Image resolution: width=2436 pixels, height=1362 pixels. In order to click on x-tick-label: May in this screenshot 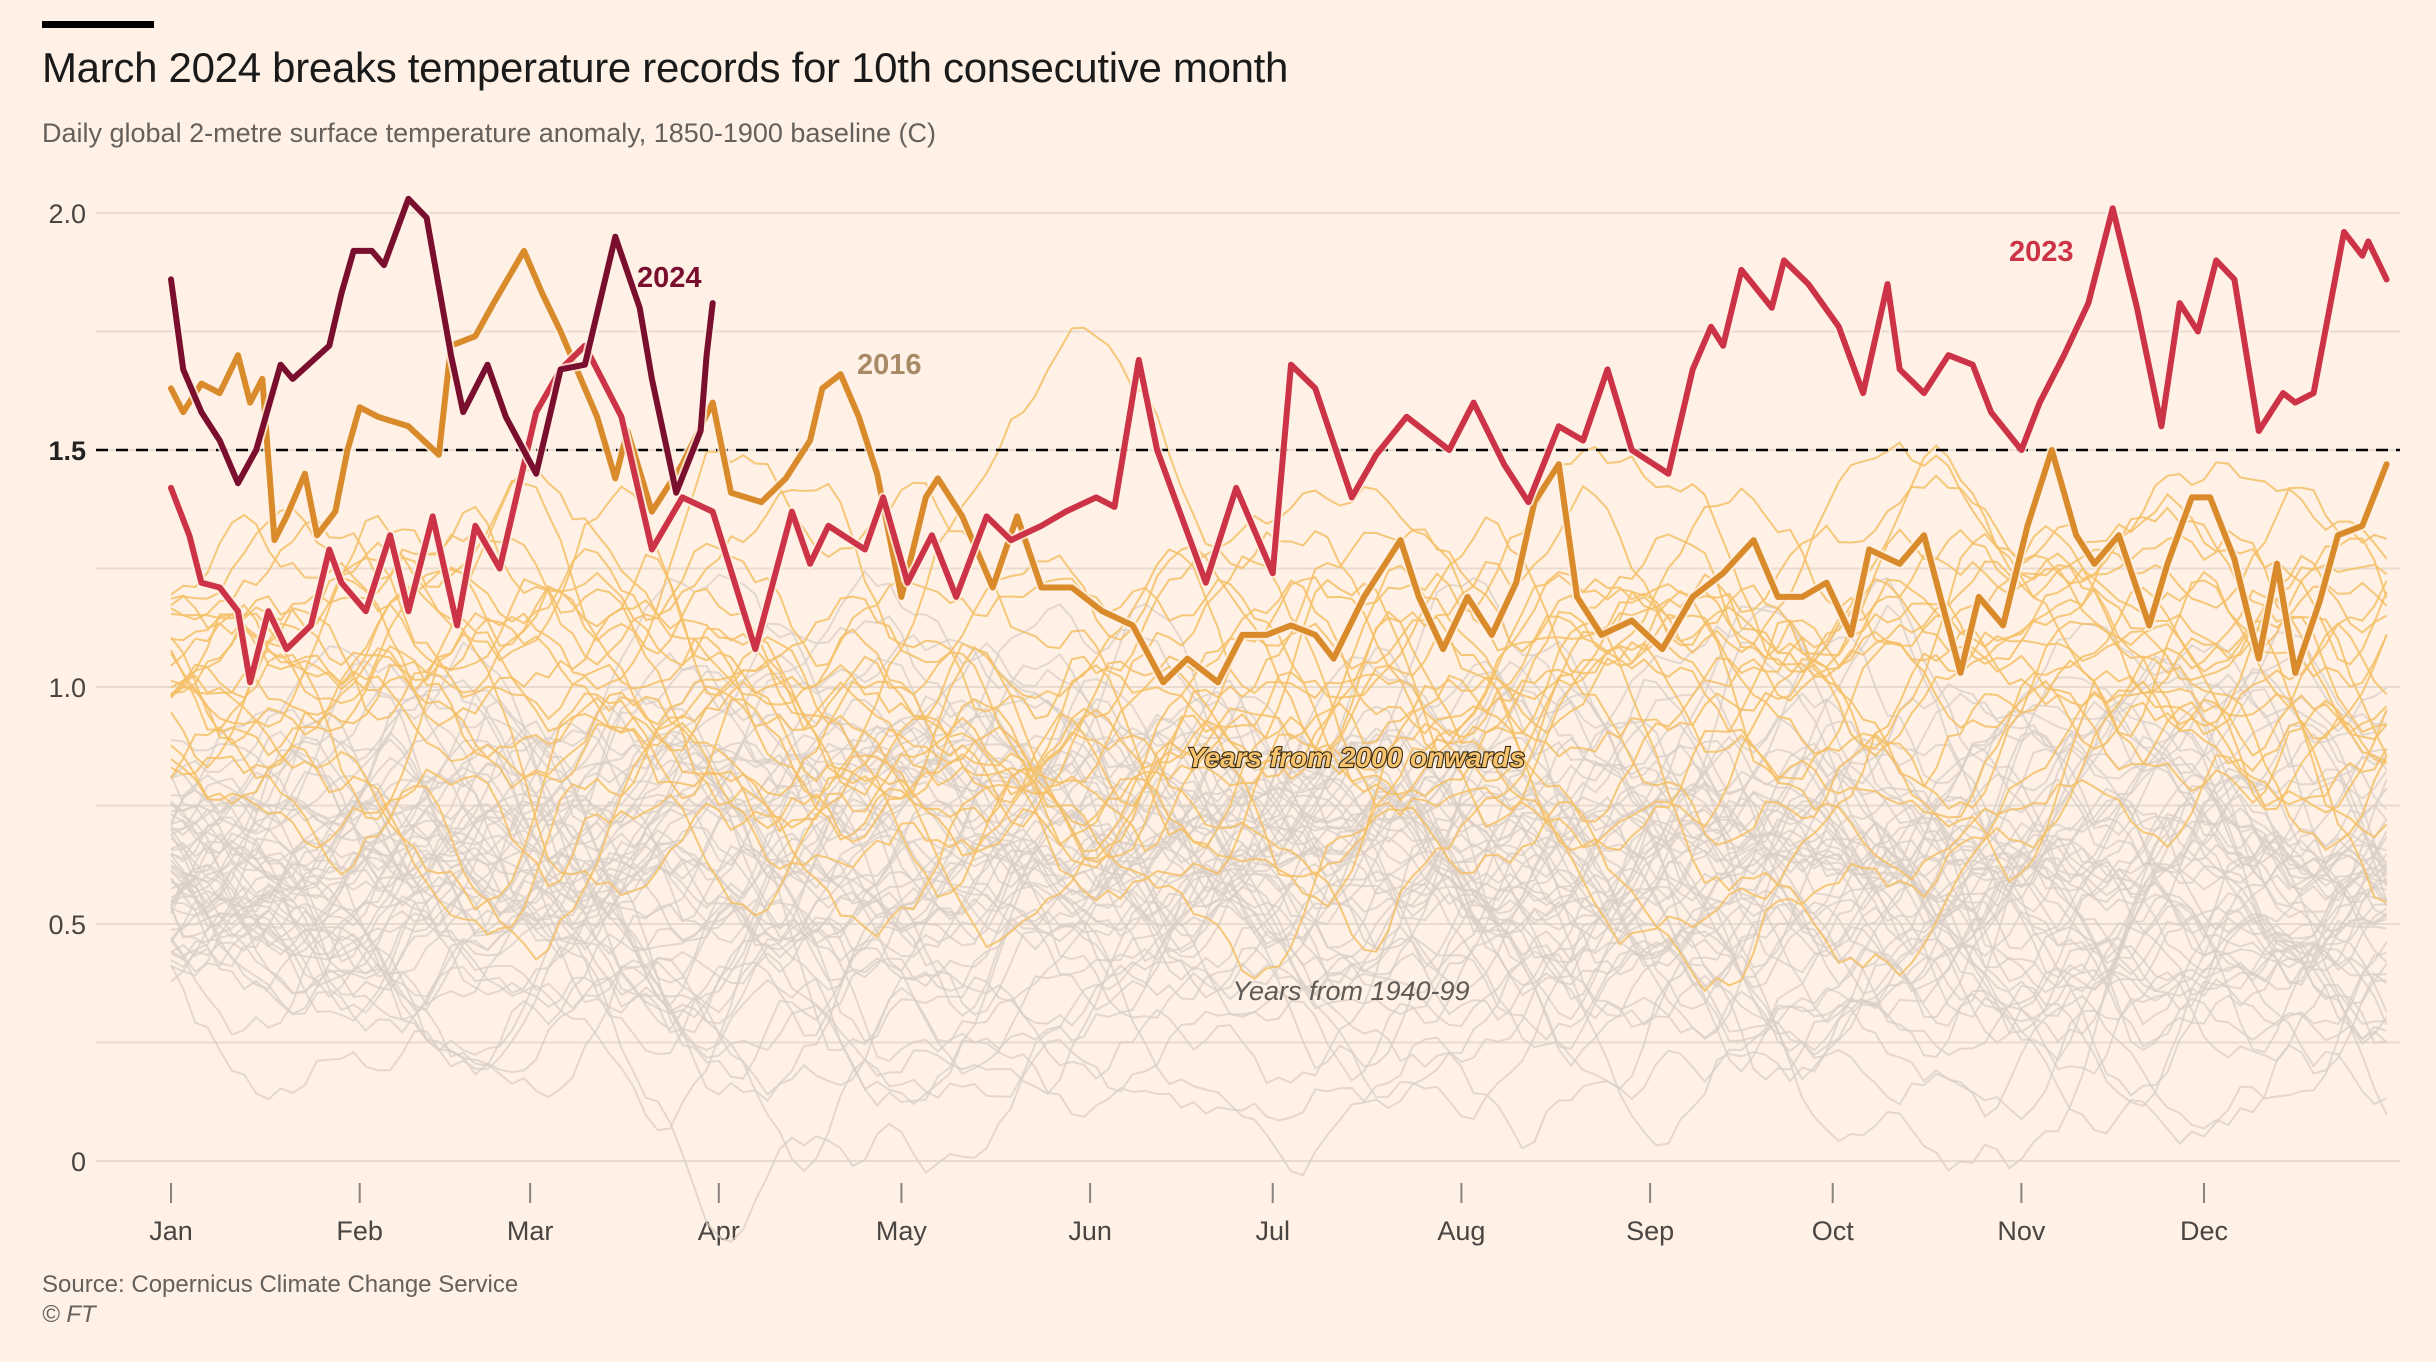, I will do `click(902, 1231)`.